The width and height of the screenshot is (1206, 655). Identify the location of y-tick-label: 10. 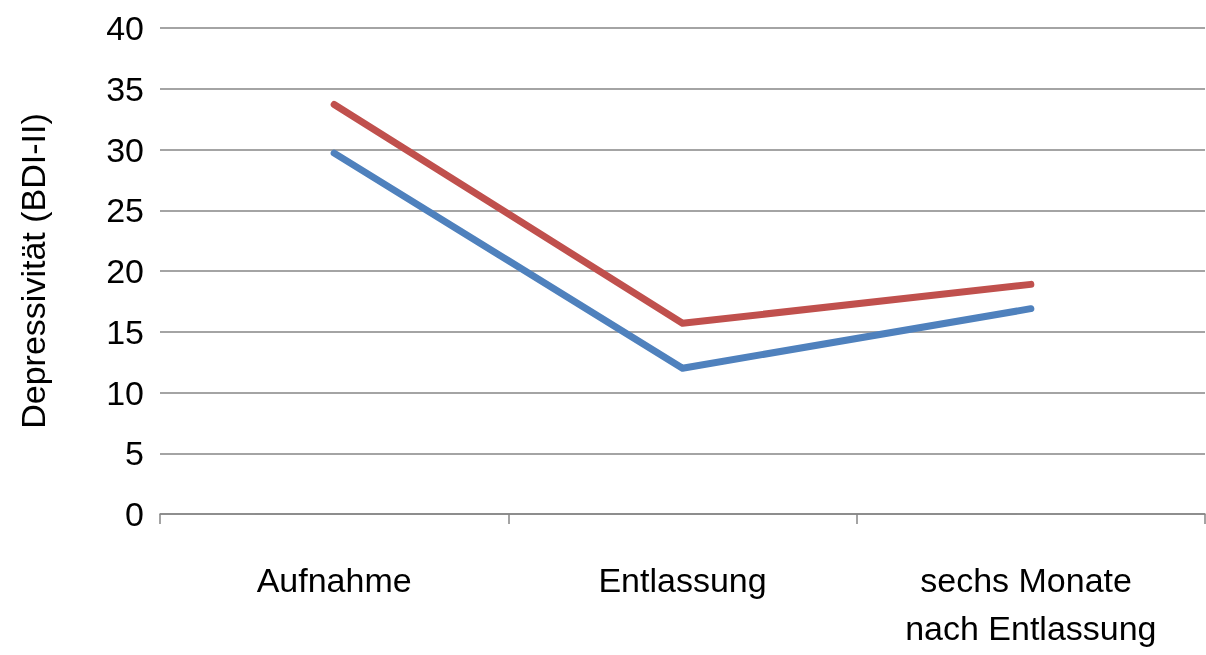
(125, 392).